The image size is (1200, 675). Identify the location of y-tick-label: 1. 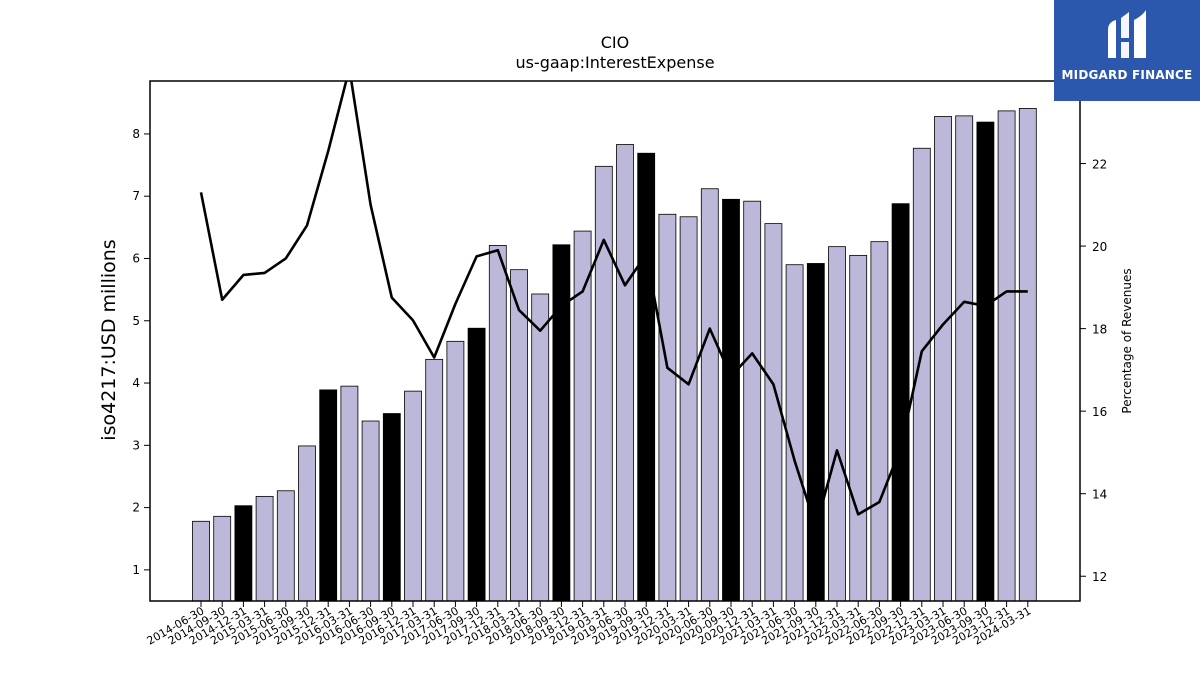
(136, 570).